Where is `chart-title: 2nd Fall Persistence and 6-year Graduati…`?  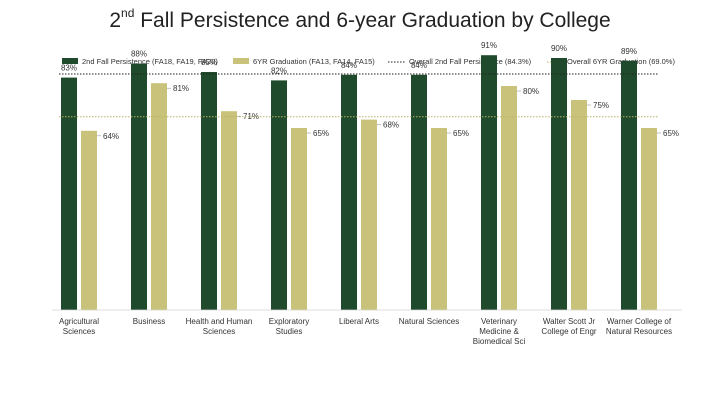
chart-title: 2nd Fall Persistence and 6-year Graduati… is located at coordinates (360, 19).